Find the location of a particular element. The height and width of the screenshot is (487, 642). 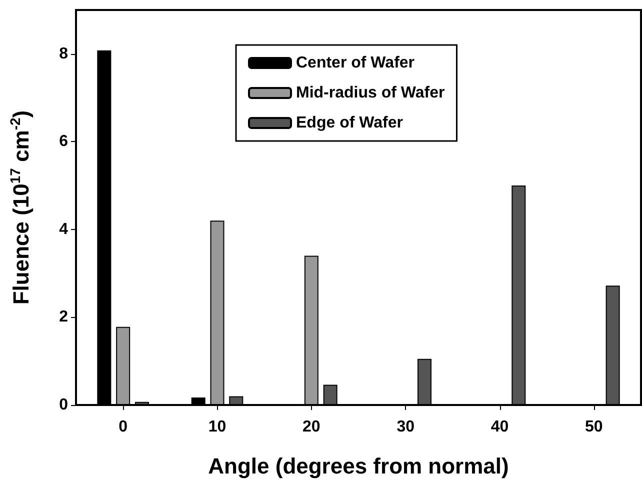

x-tick-label: 0 is located at coordinates (123, 427).